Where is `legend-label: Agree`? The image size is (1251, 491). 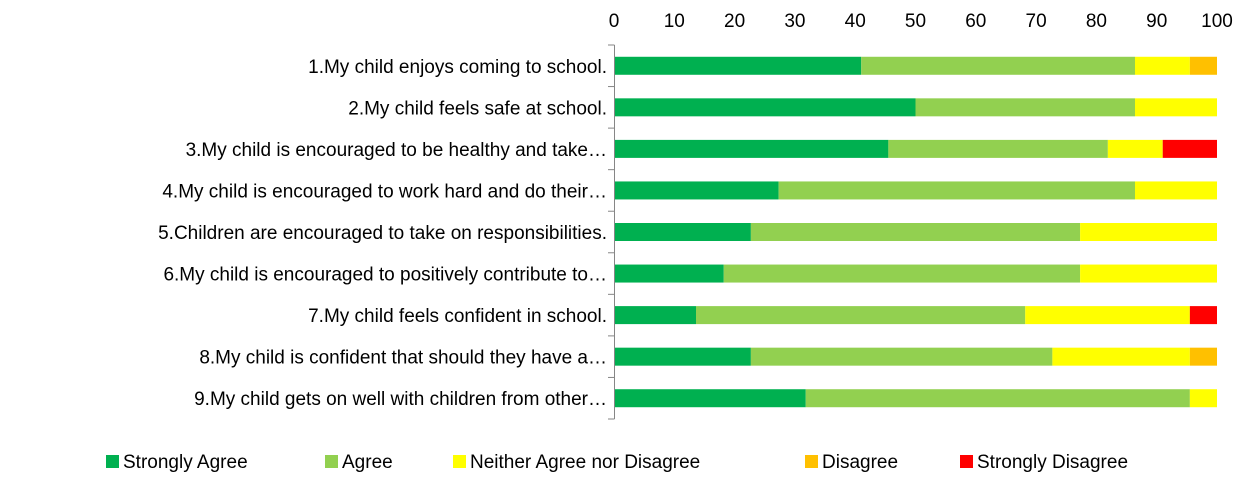
legend-label: Agree is located at coordinates (367, 462).